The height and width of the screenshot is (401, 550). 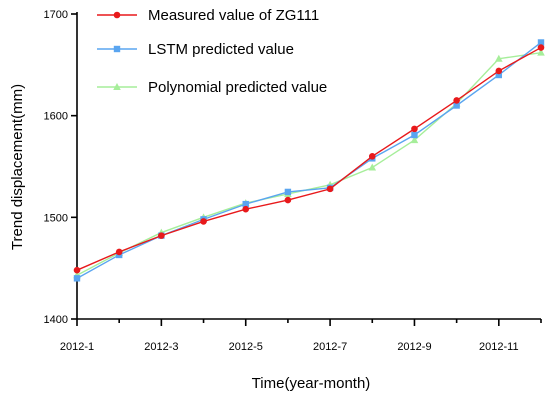 What do you see at coordinates (246, 347) in the screenshot?
I see `x-tick-label: 2012-5` at bounding box center [246, 347].